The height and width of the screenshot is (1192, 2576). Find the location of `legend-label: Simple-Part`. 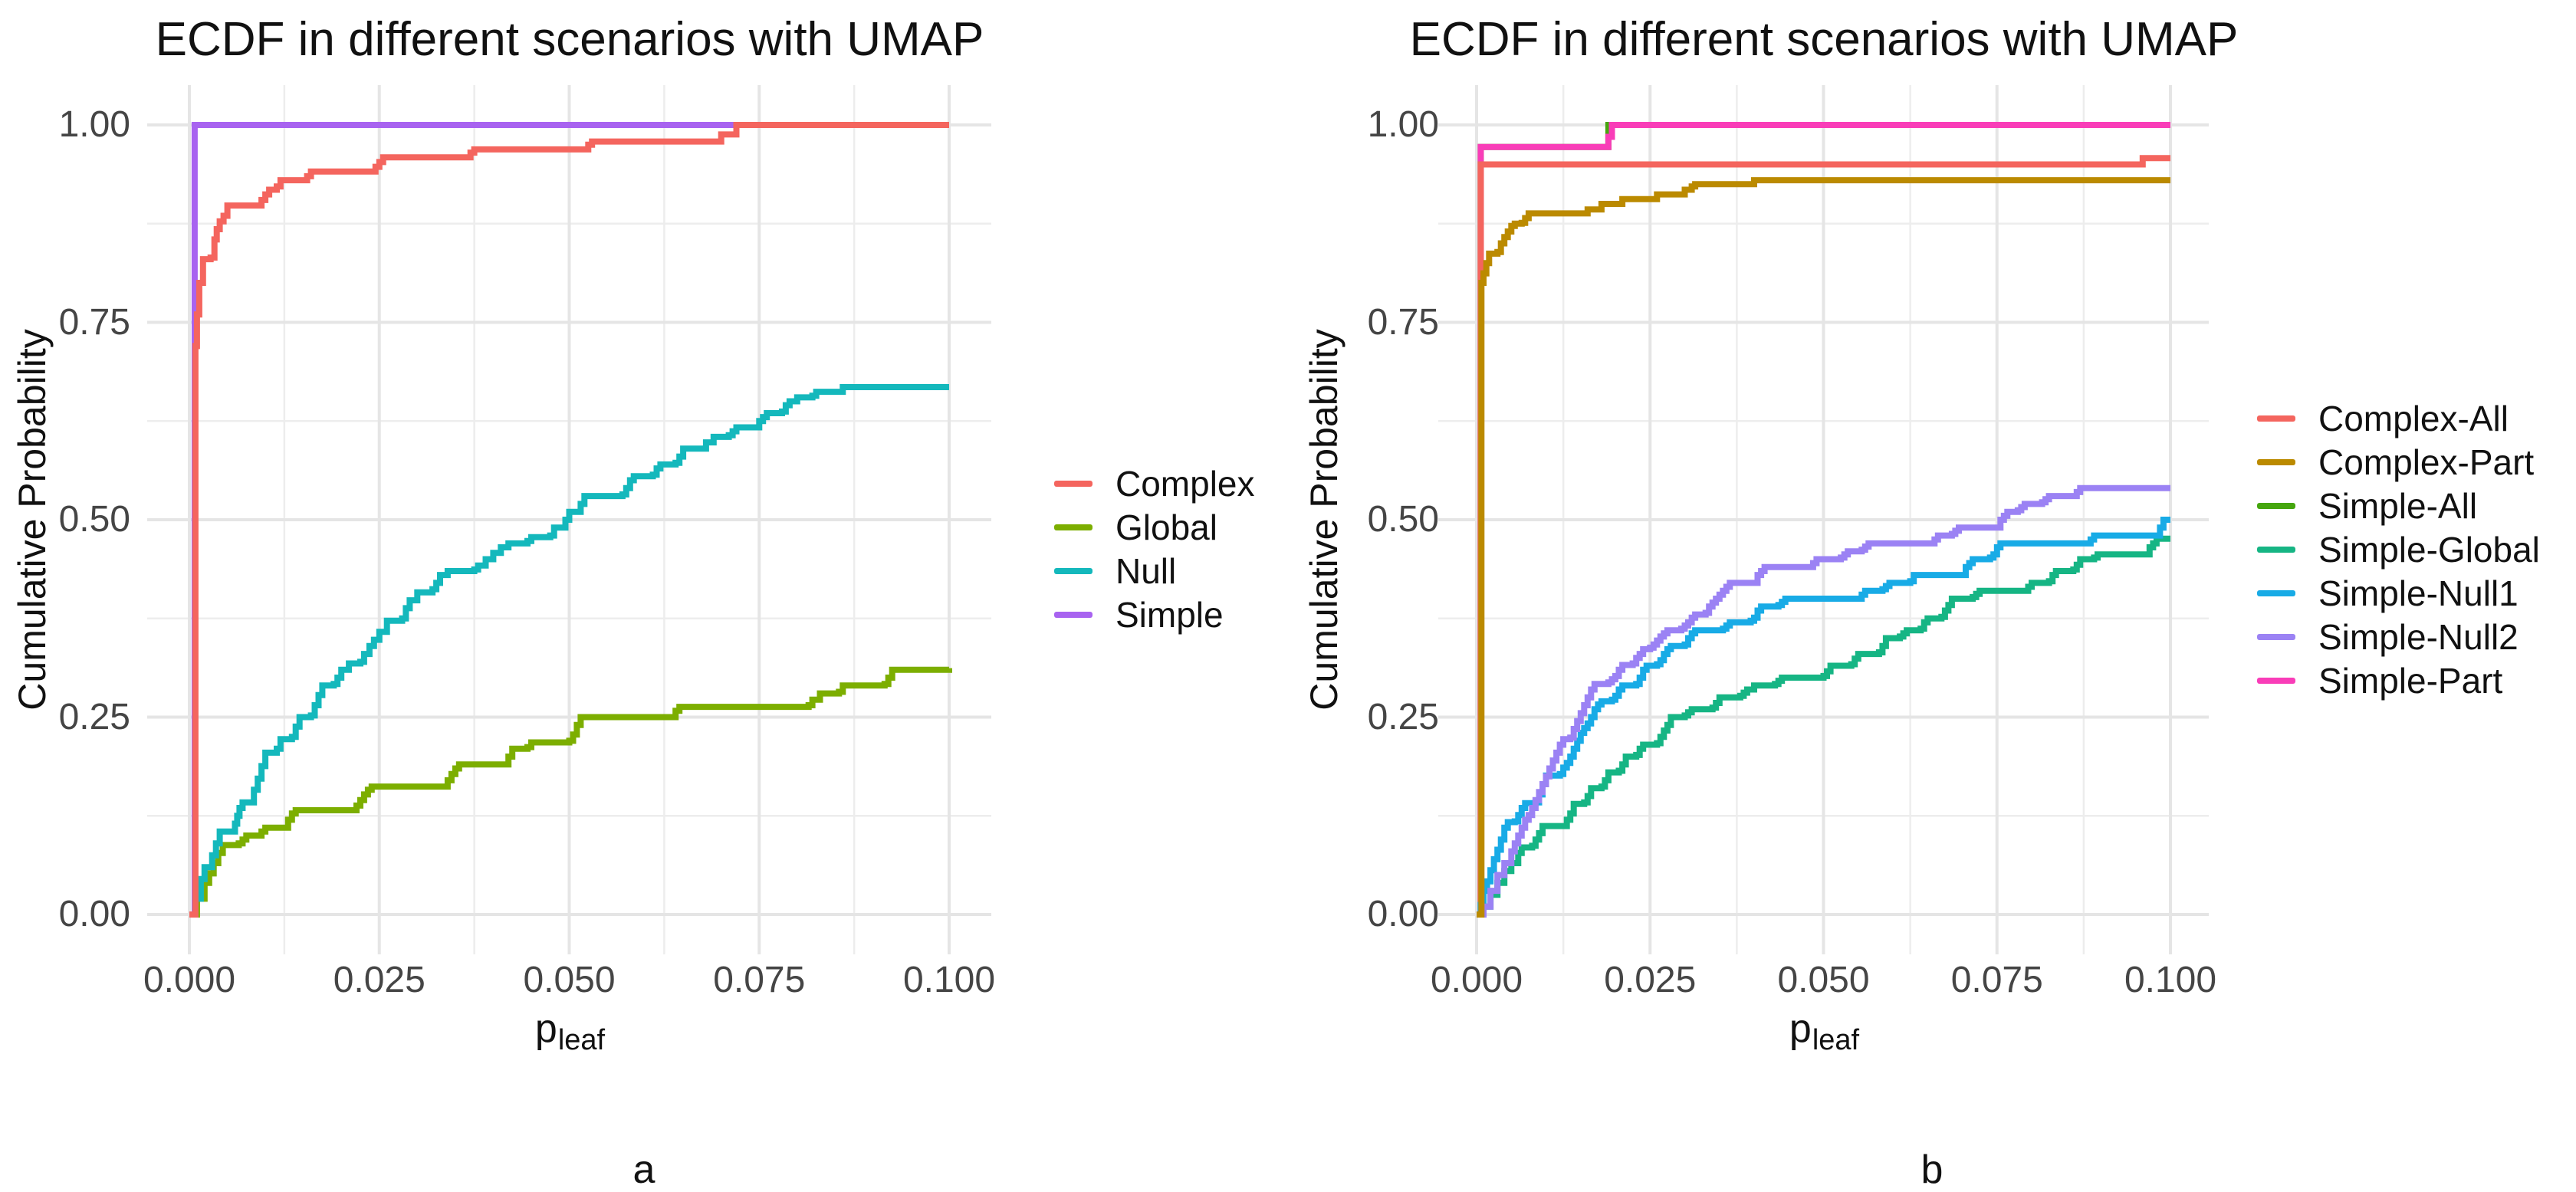

legend-label: Simple-Part is located at coordinates (2410, 681).